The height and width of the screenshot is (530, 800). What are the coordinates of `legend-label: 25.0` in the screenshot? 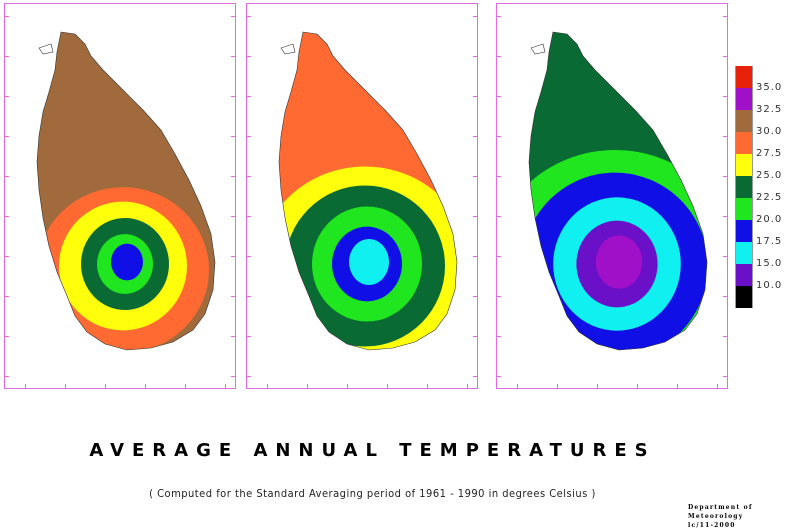 It's located at (769, 175).